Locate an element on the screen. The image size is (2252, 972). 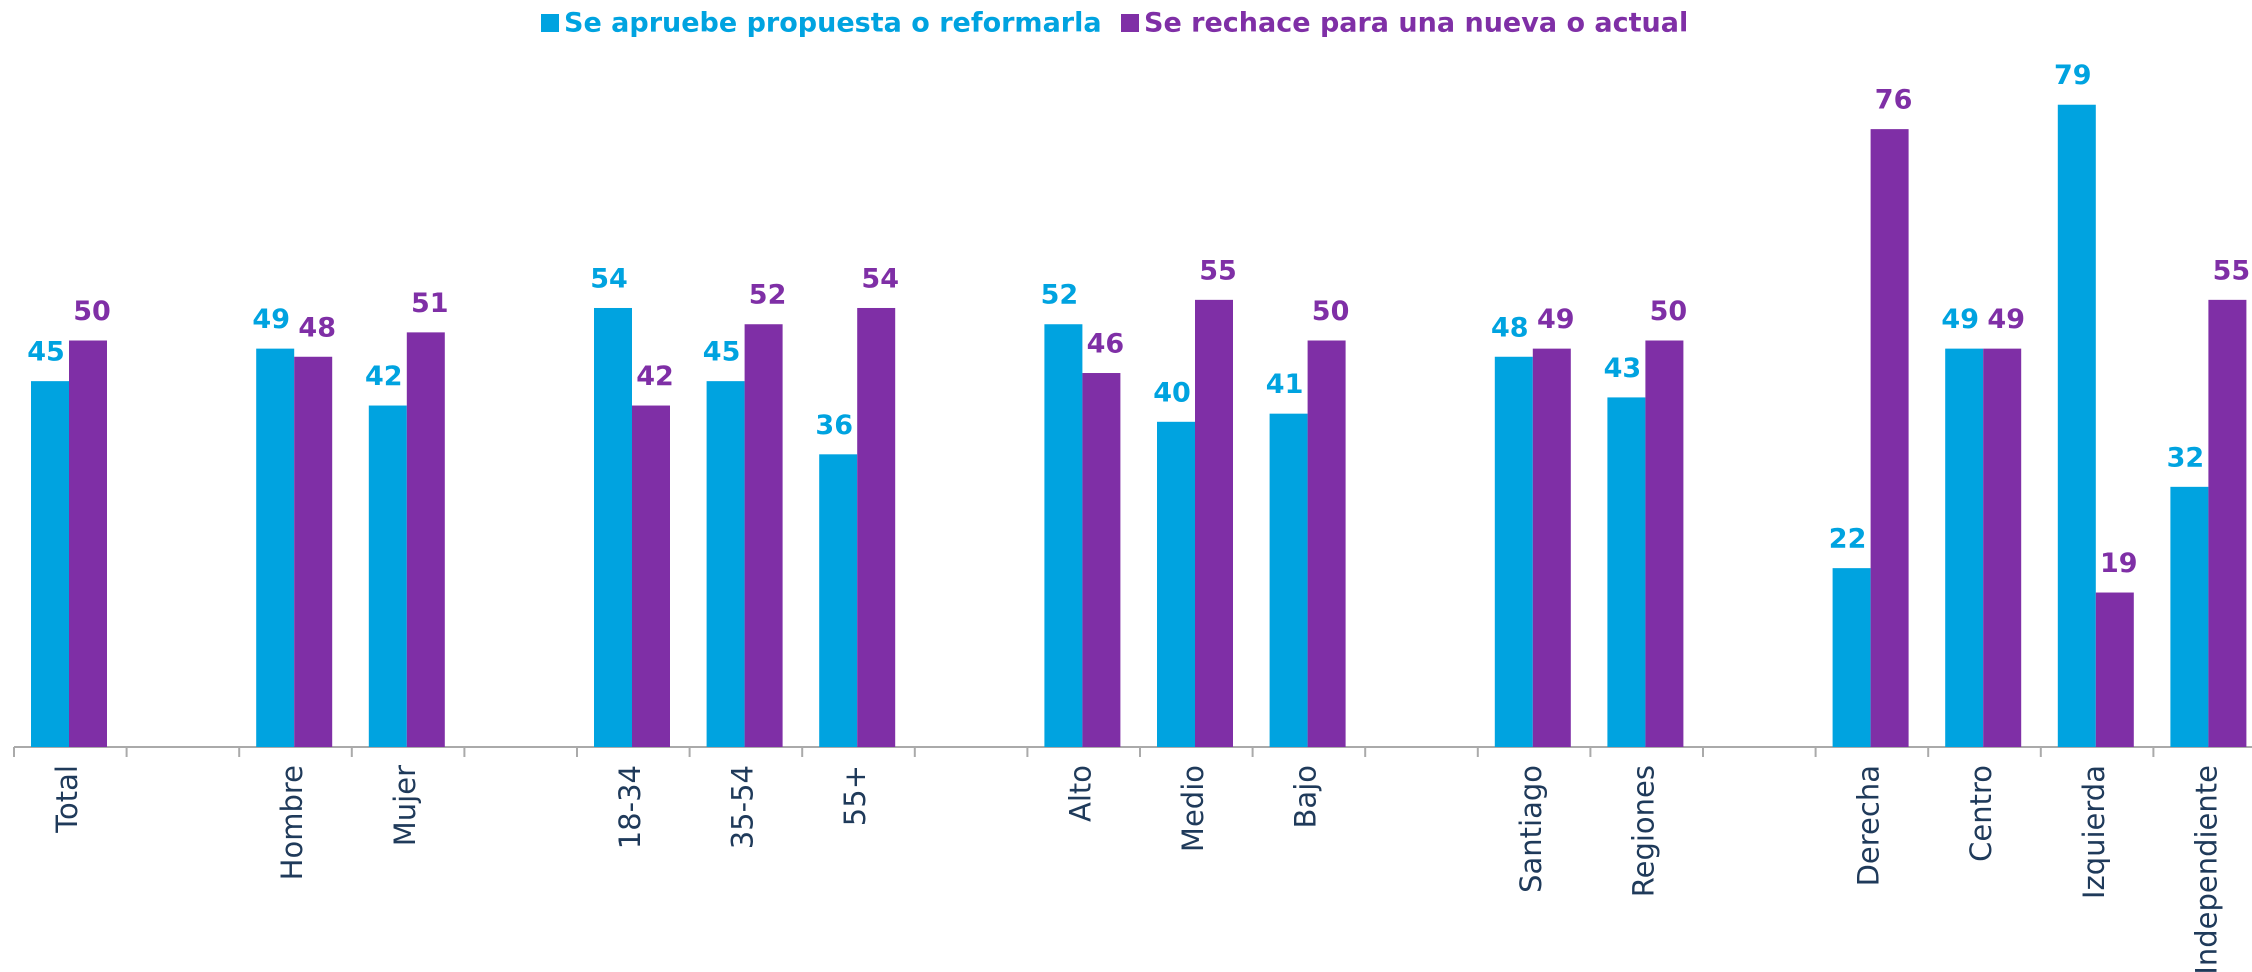
value-label: 22 is located at coordinates (1848, 539).